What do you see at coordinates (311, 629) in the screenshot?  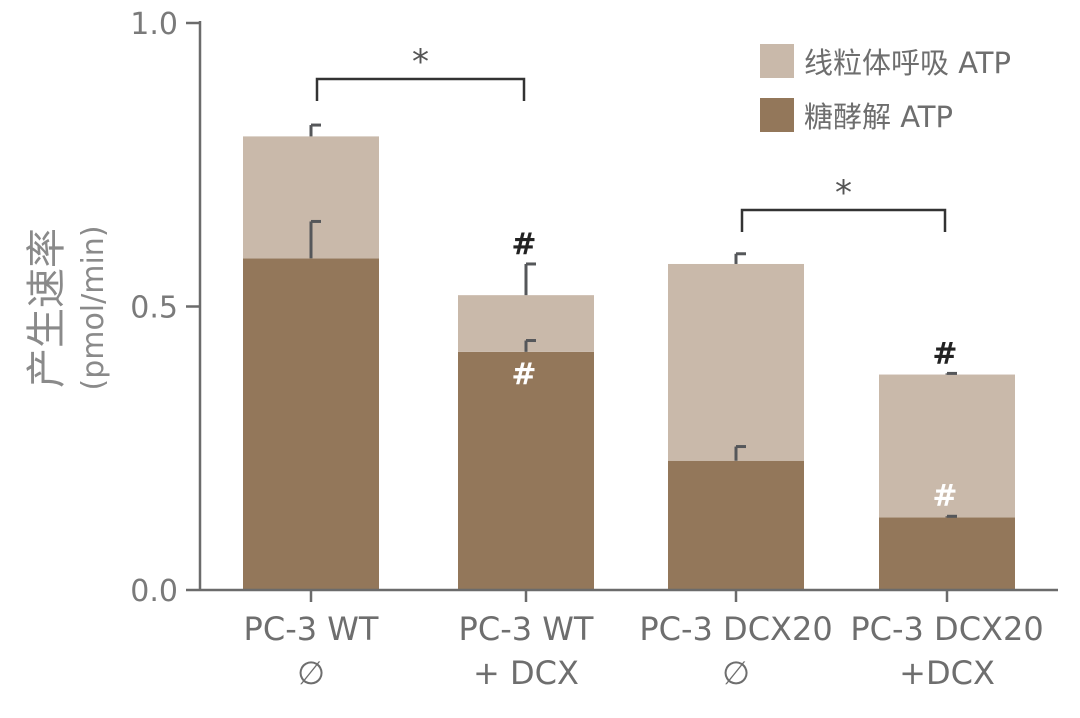 I see `x-category-label-0: PC-3 WT` at bounding box center [311, 629].